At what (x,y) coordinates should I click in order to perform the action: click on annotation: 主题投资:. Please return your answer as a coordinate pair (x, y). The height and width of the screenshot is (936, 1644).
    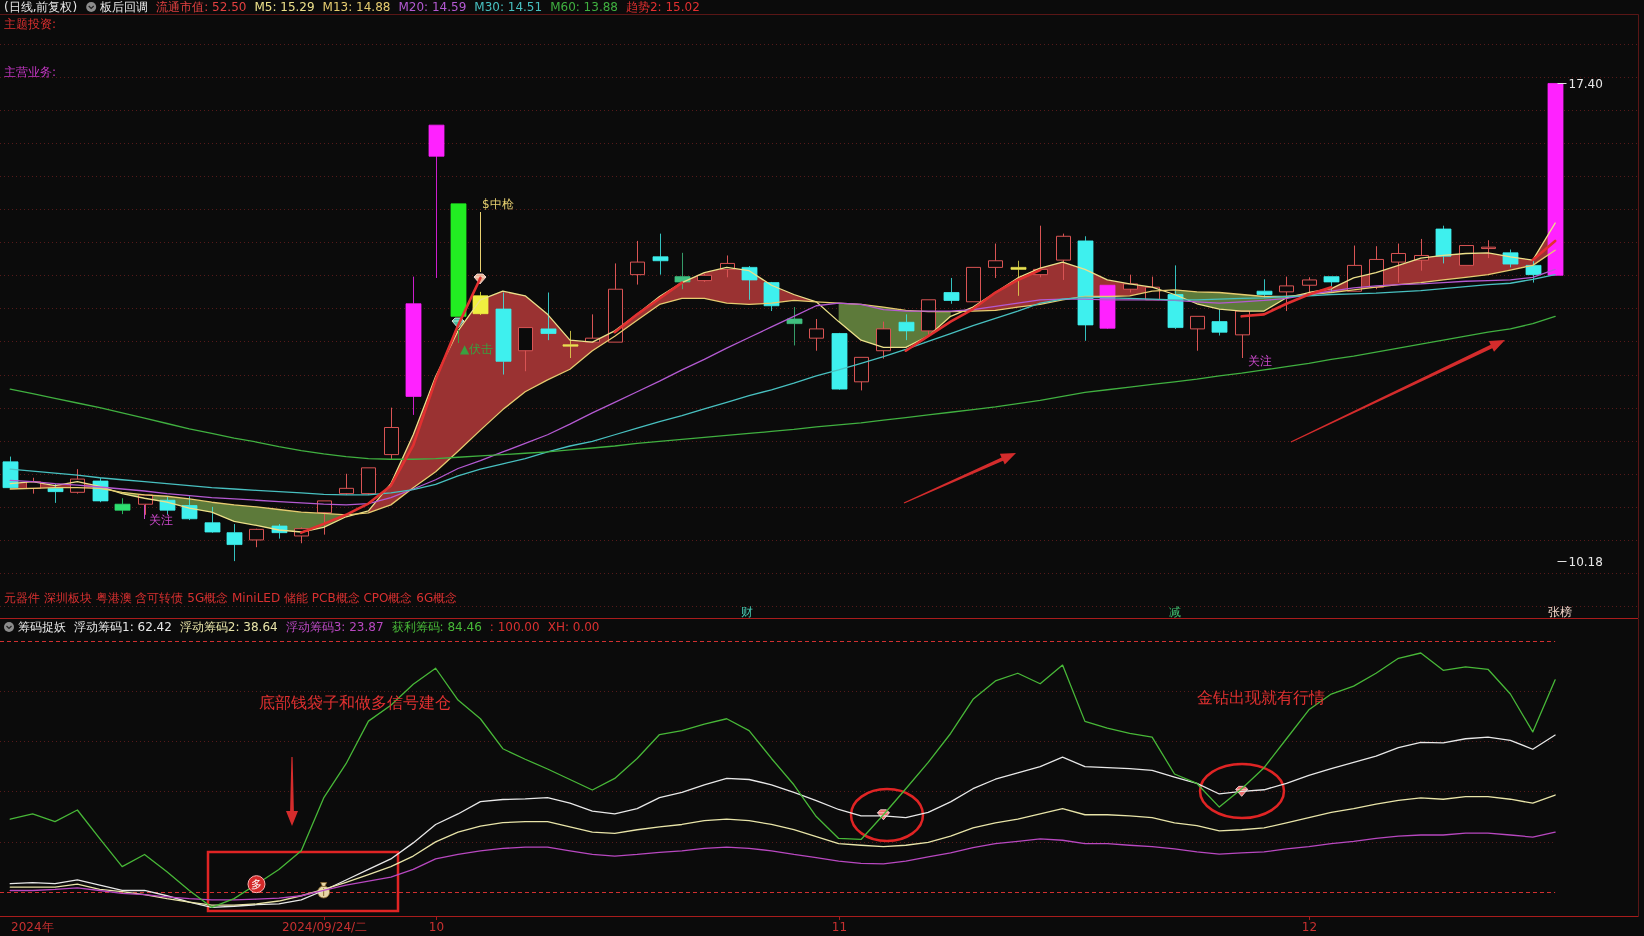
    Looking at the image, I should click on (30, 24).